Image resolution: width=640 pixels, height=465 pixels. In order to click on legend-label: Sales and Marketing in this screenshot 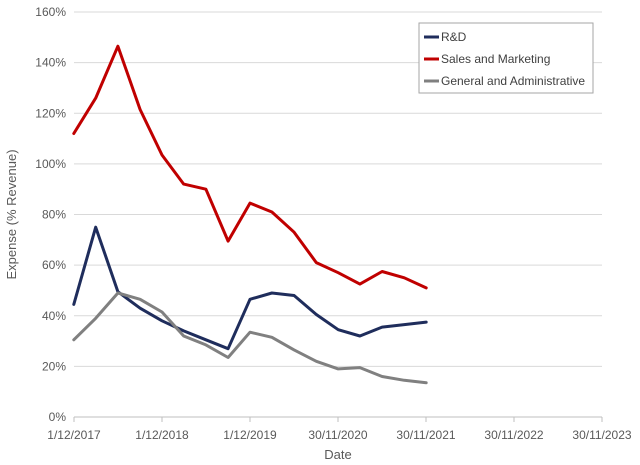, I will do `click(495, 59)`.